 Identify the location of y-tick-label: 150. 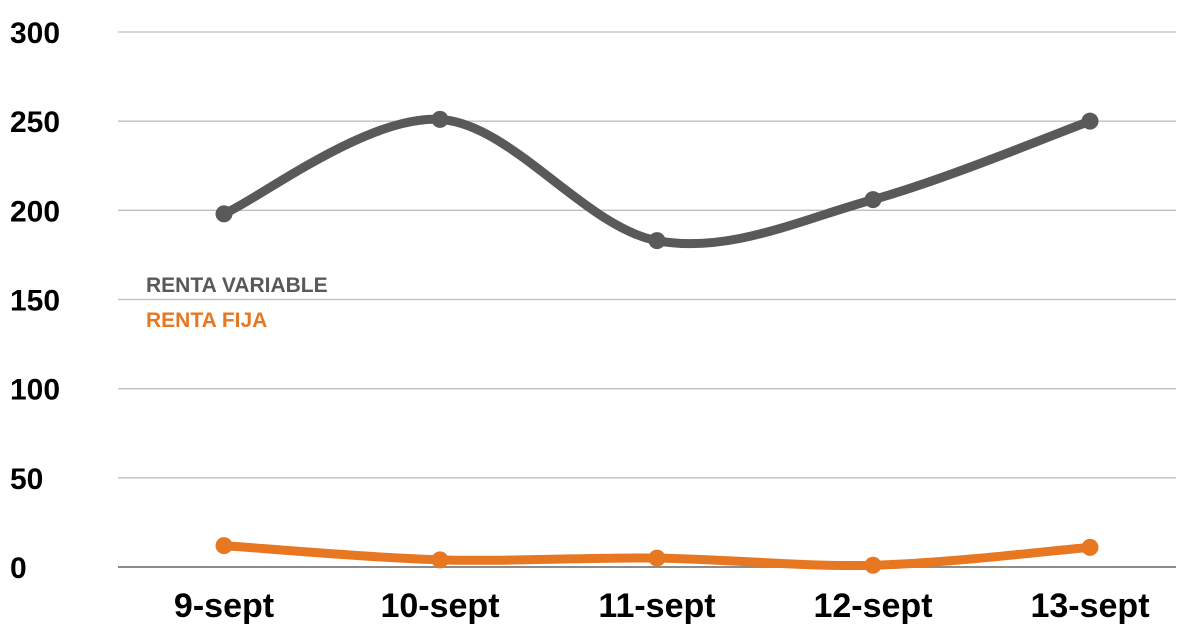
(35, 301).